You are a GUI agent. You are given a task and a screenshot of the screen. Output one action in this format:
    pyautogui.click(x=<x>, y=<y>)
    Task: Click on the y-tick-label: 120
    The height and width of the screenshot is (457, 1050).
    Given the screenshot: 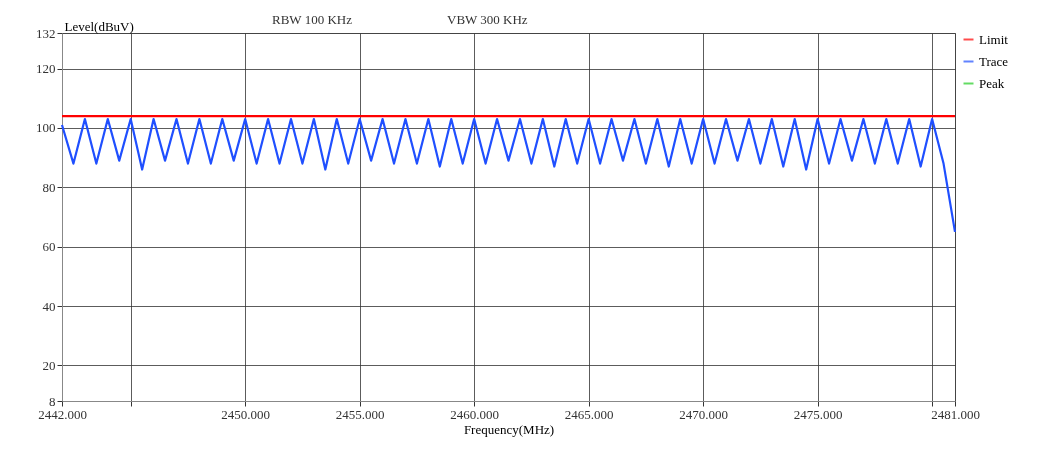 What is the action you would take?
    pyautogui.click(x=46, y=69)
    